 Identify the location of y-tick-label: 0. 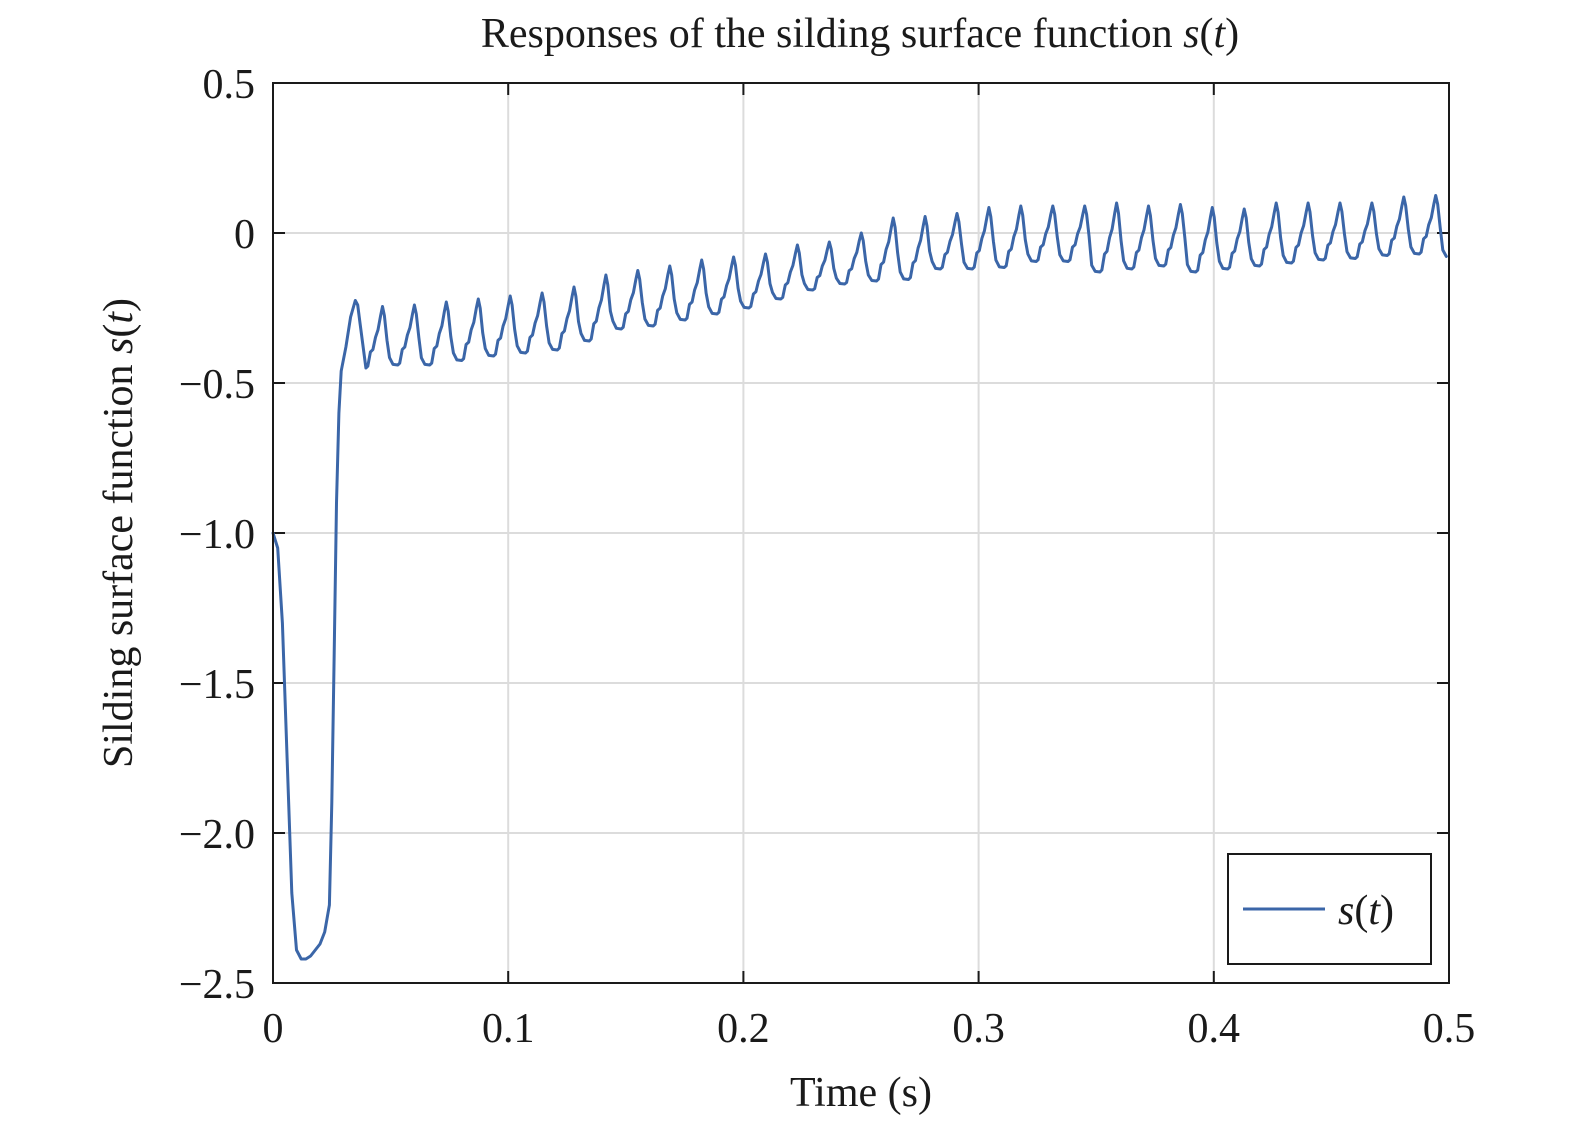
(244, 235).